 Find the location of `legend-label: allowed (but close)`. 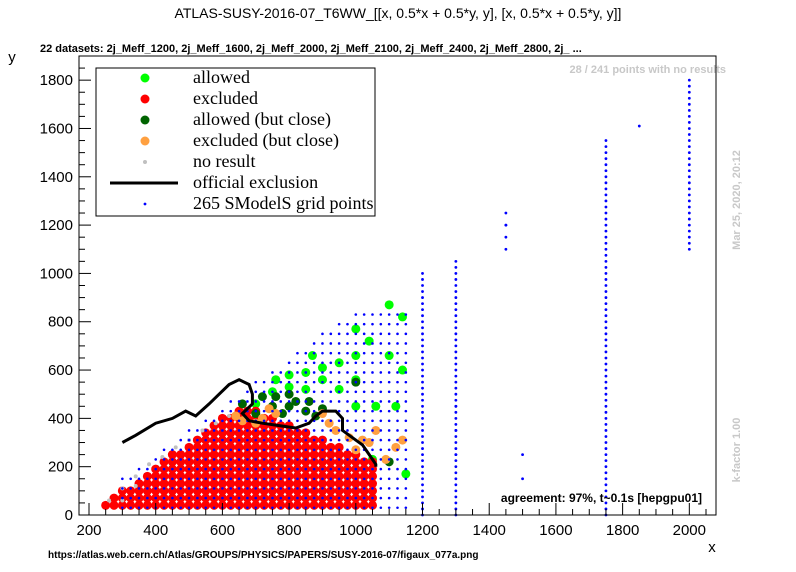

legend-label: allowed (but close) is located at coordinates (262, 119).